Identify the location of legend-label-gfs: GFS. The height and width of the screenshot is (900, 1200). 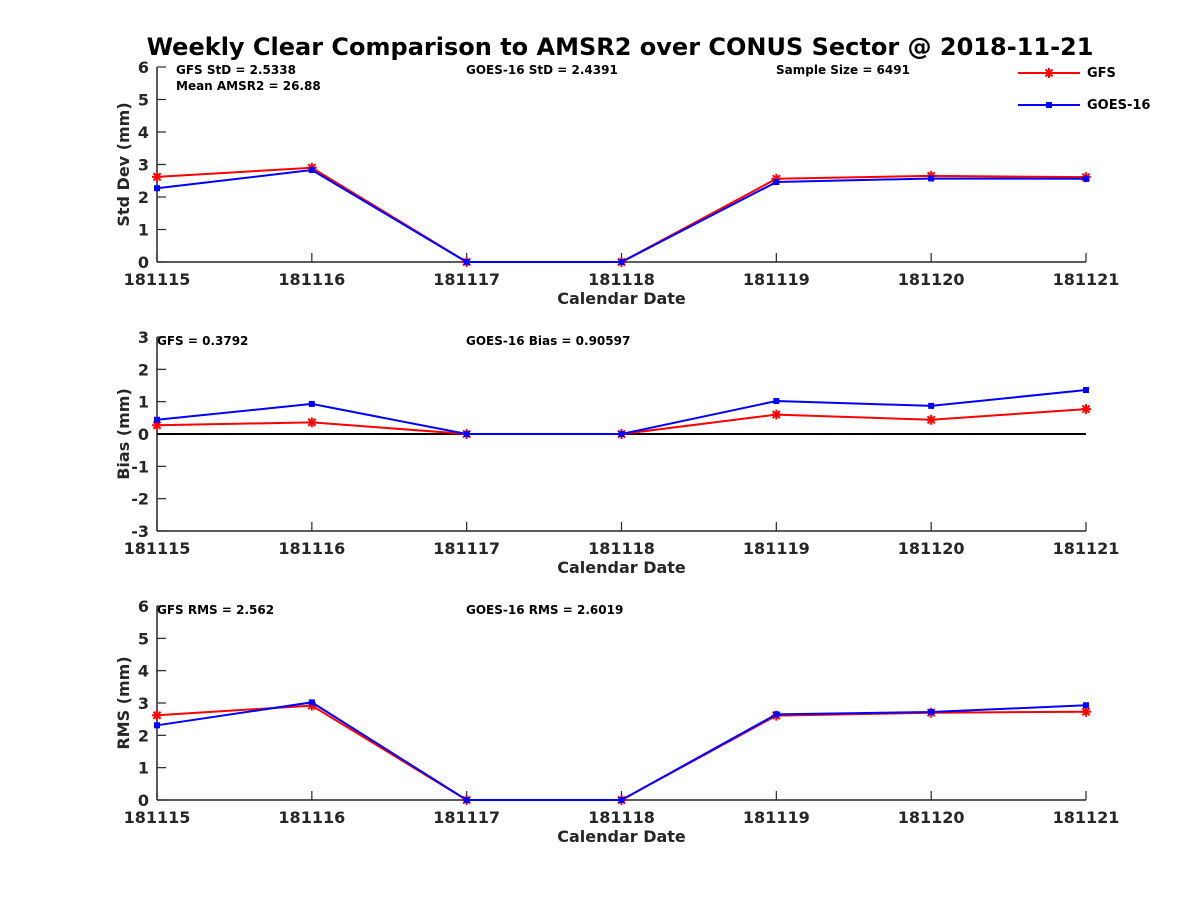
(1101, 73).